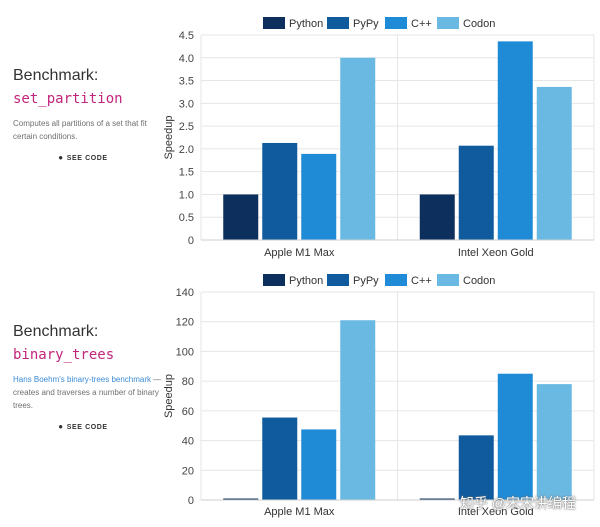 The width and height of the screenshot is (600, 527). What do you see at coordinates (185, 293) in the screenshot?
I see `y-tick-label: 140` at bounding box center [185, 293].